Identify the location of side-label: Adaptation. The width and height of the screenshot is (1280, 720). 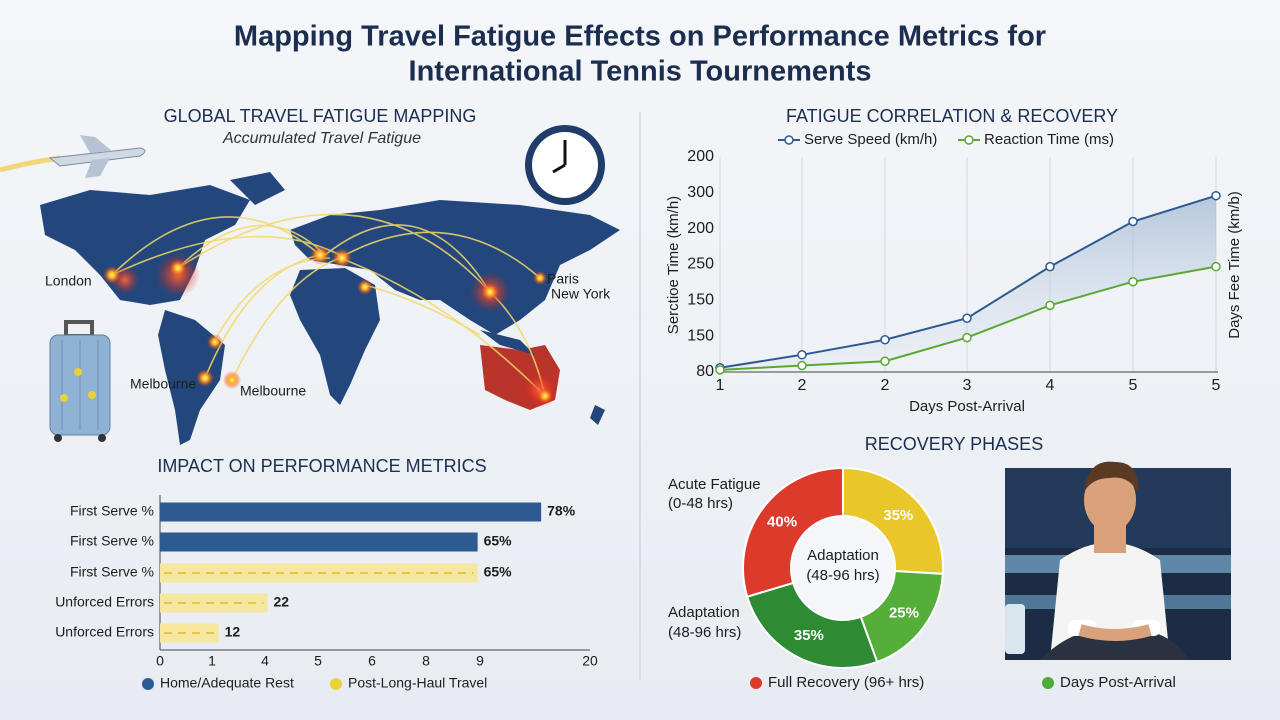
(704, 612).